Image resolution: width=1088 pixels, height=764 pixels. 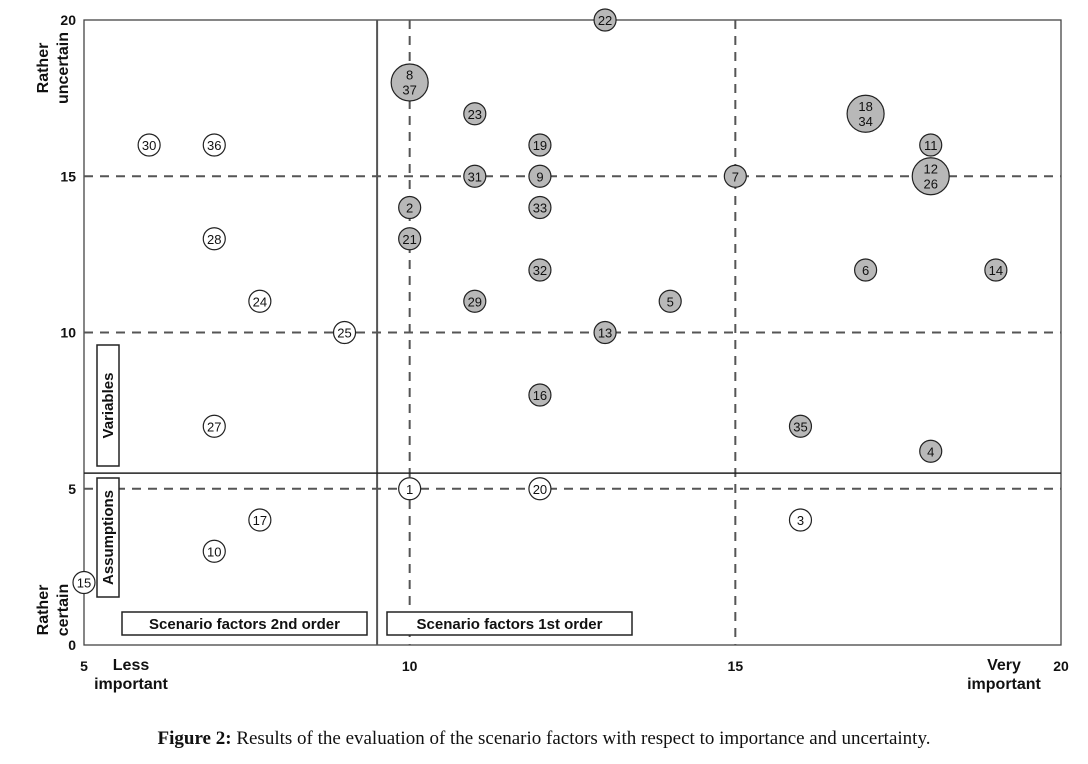 I want to click on data-point-label: 33, so click(x=540, y=208).